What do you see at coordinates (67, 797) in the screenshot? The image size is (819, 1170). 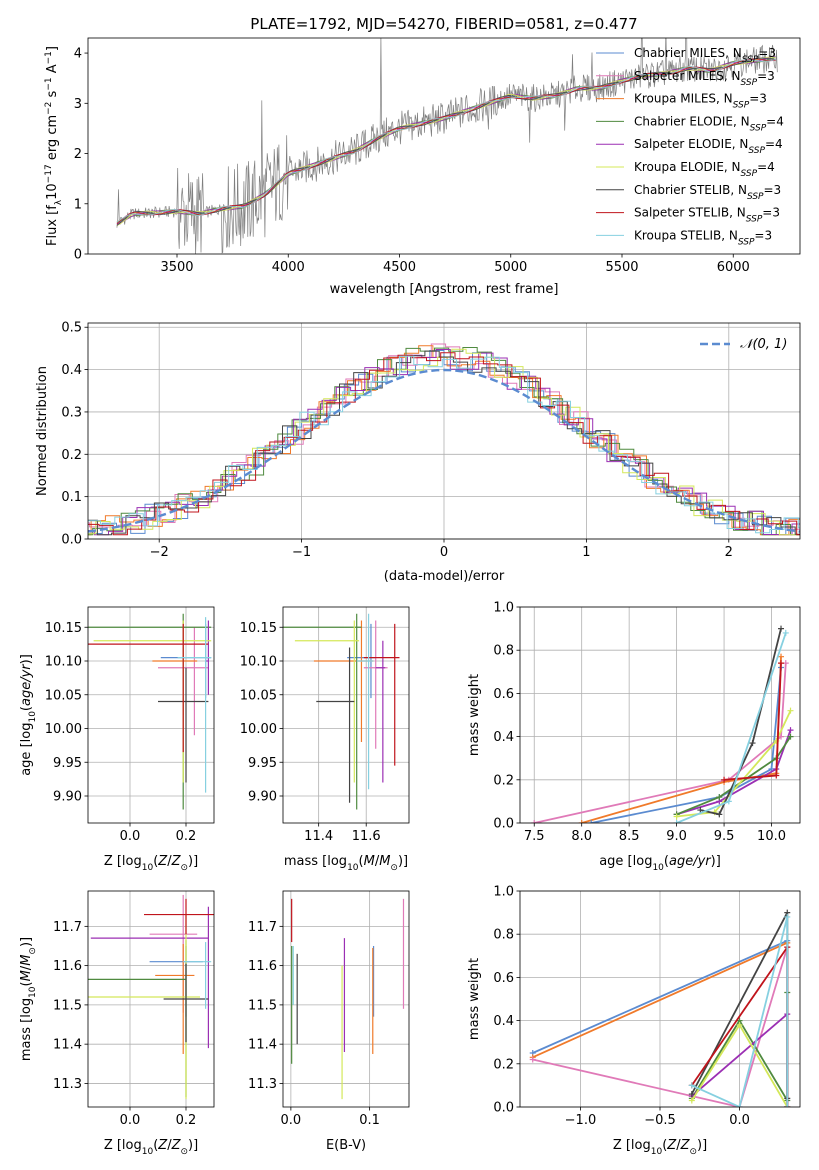 I see `y-tick-label: 9.90` at bounding box center [67, 797].